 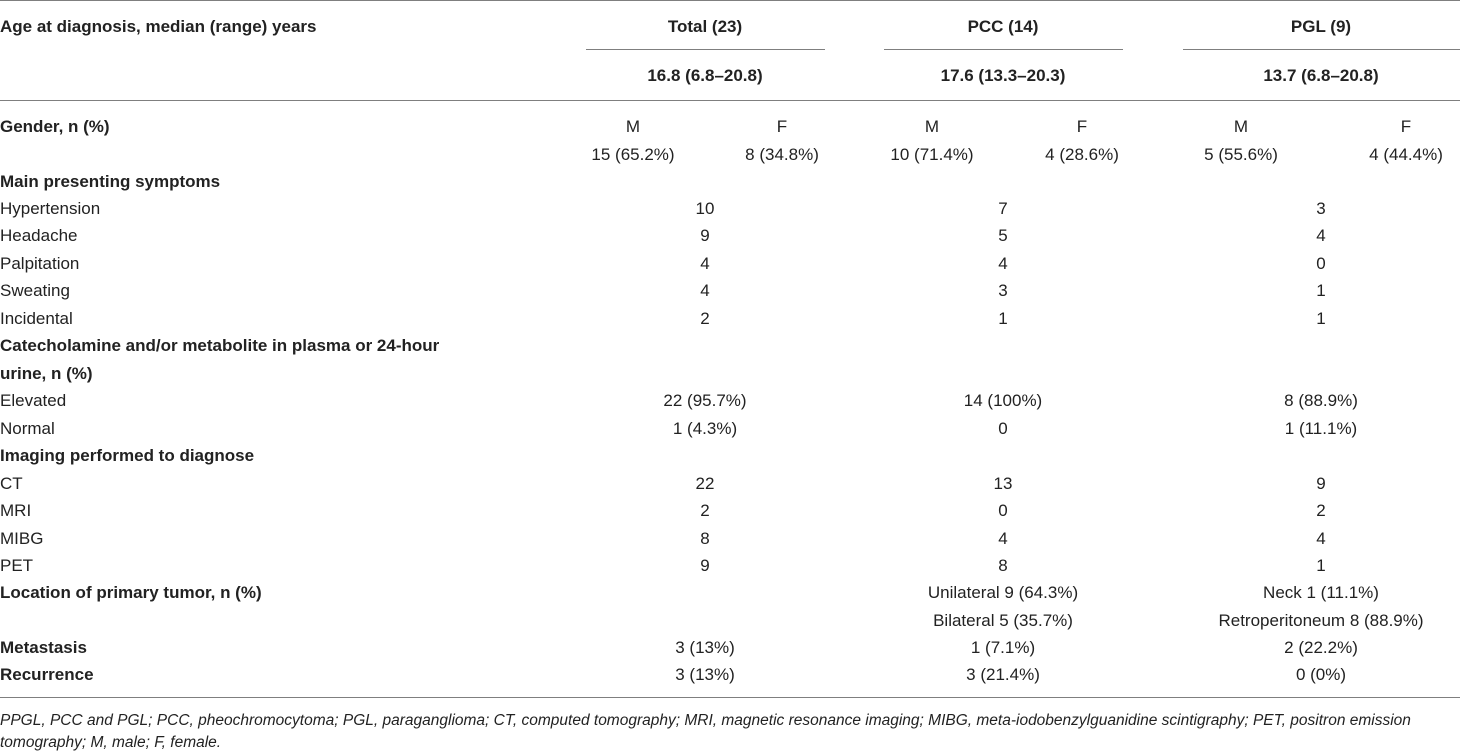 I want to click on age-pgl: 13.7 (6.8–20.8), so click(x=1321, y=75).